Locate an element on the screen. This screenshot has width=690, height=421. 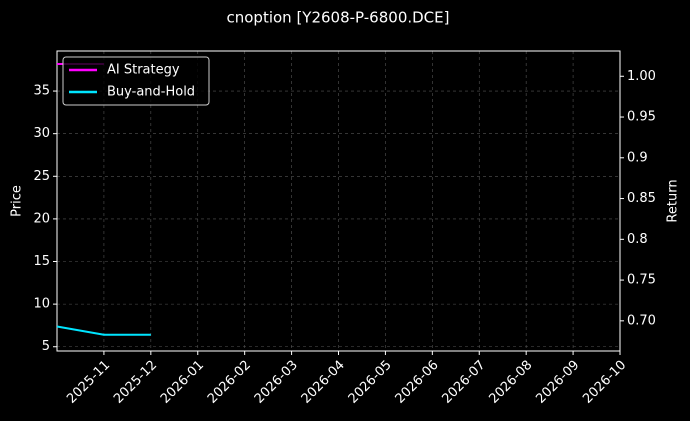
y2-tick-label: 0.9 is located at coordinates (637, 157).